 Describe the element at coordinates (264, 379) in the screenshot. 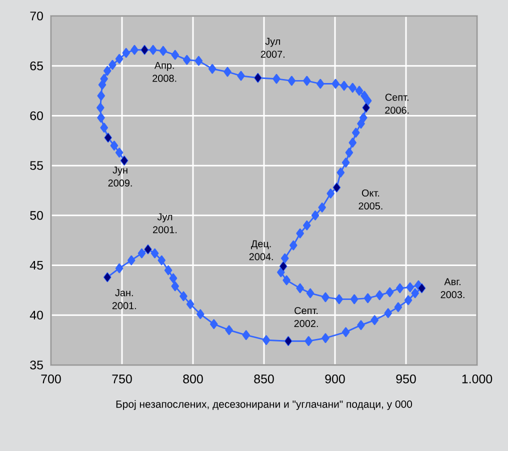

I see `x-tick-label: 850` at that location.